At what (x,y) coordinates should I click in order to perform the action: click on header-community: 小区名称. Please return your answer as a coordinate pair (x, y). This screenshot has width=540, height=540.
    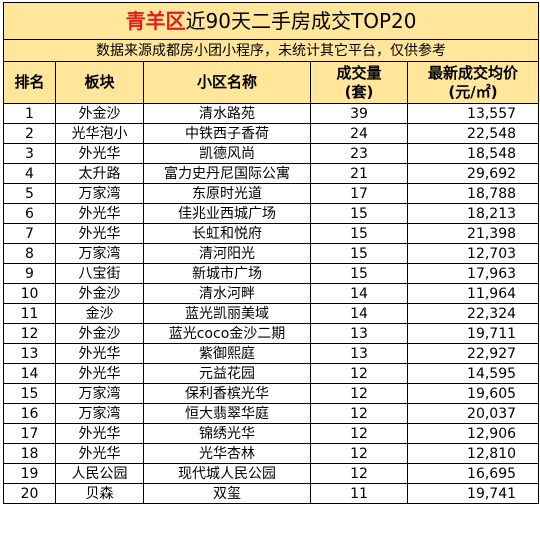
    Looking at the image, I should click on (227, 82).